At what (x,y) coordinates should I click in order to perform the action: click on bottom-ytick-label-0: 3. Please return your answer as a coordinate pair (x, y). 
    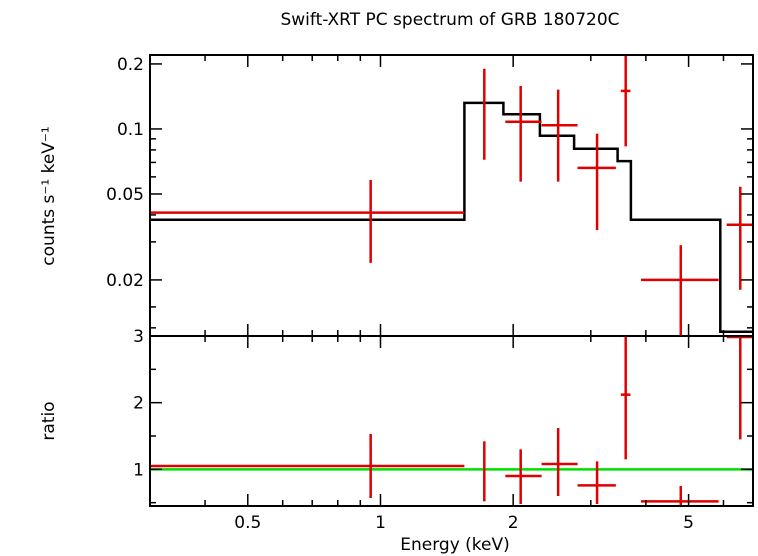
    Looking at the image, I should click on (138, 337).